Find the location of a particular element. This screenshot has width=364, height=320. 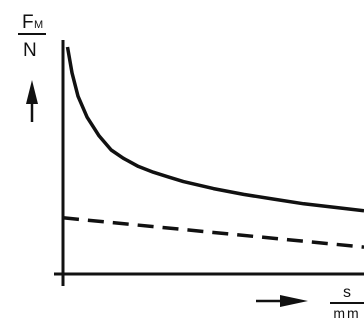

y-direction-arrow-icon is located at coordinates (32, 101).